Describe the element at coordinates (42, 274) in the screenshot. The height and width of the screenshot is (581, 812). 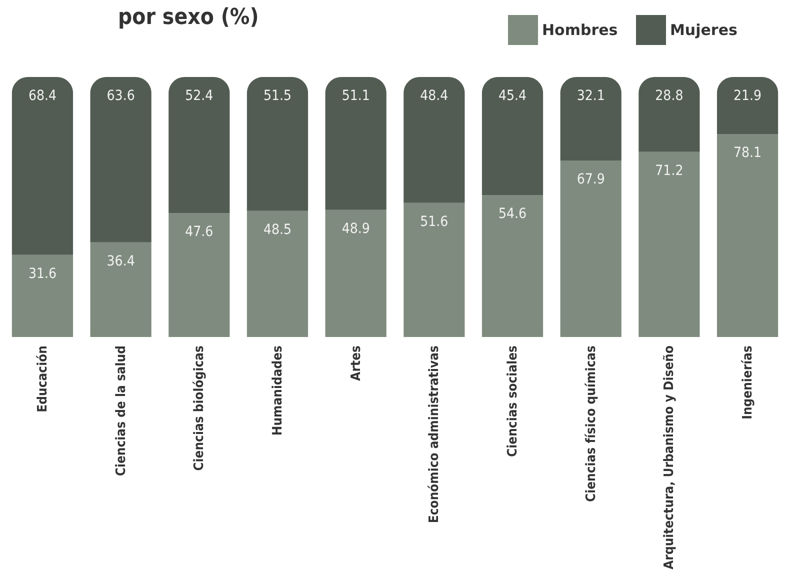
I see `data-label: 31.6` at that location.